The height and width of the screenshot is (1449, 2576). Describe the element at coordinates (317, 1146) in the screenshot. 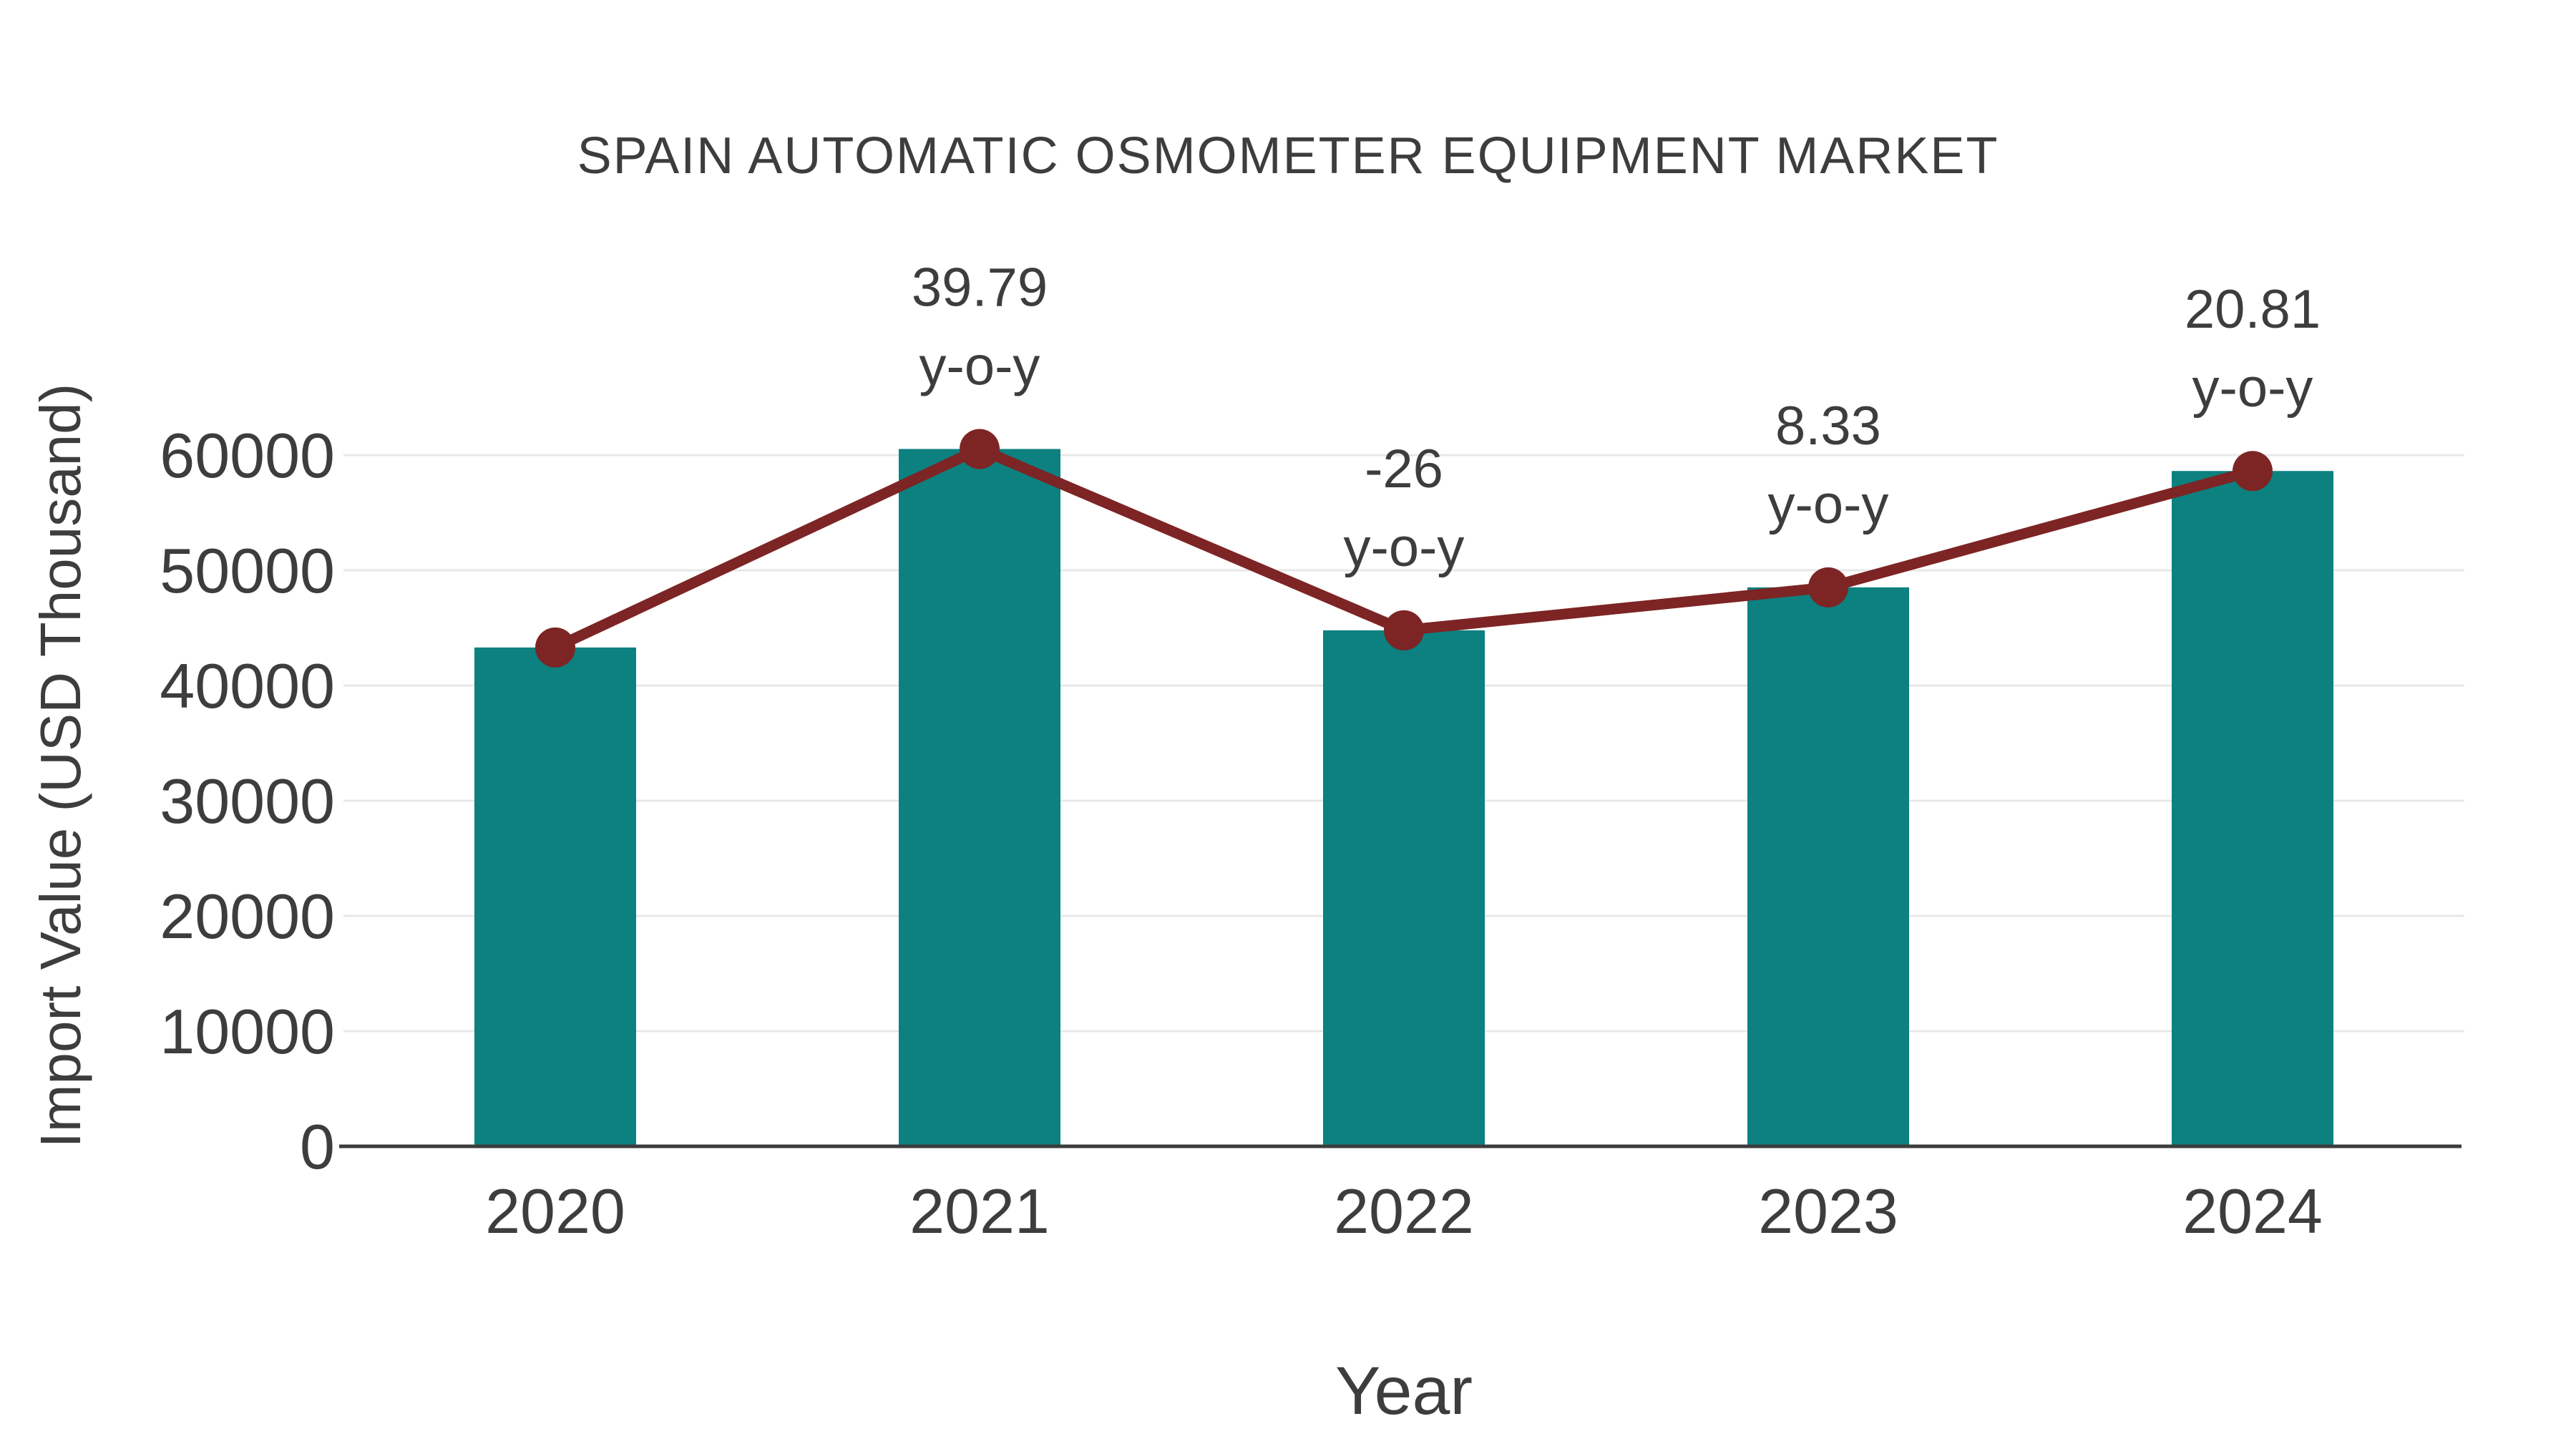

I see `y-tick-label-0: 0` at that location.